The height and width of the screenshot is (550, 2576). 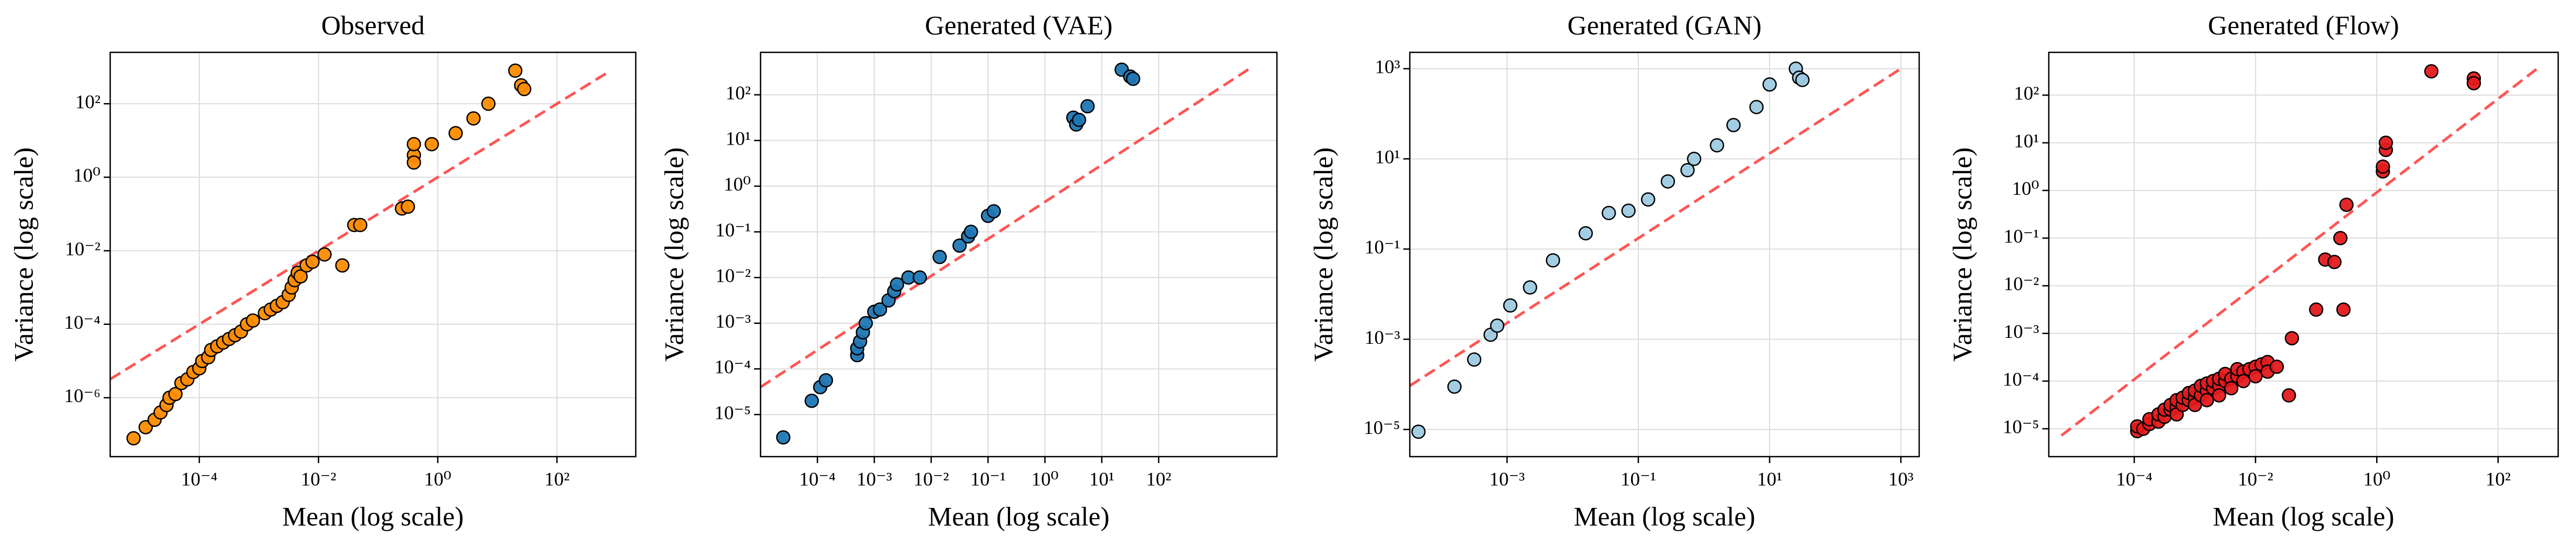 What do you see at coordinates (1019, 25) in the screenshot?
I see `chart-title: Generated (VAE)` at bounding box center [1019, 25].